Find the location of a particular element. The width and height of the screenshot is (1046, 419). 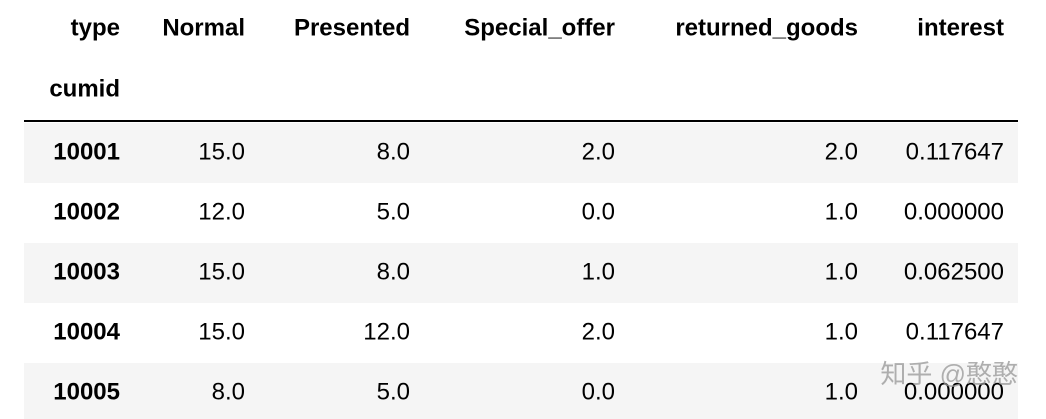

column-header: returned_goods is located at coordinates (766, 27).